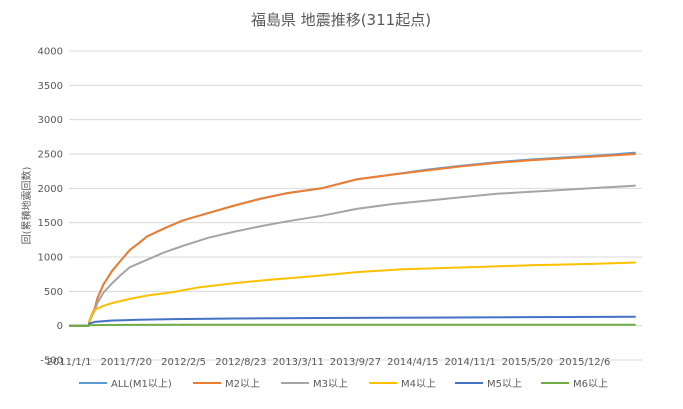 Image resolution: width=683 pixels, height=409 pixels. What do you see at coordinates (418, 384) in the screenshot?
I see `legend-entry: M4以上` at bounding box center [418, 384].